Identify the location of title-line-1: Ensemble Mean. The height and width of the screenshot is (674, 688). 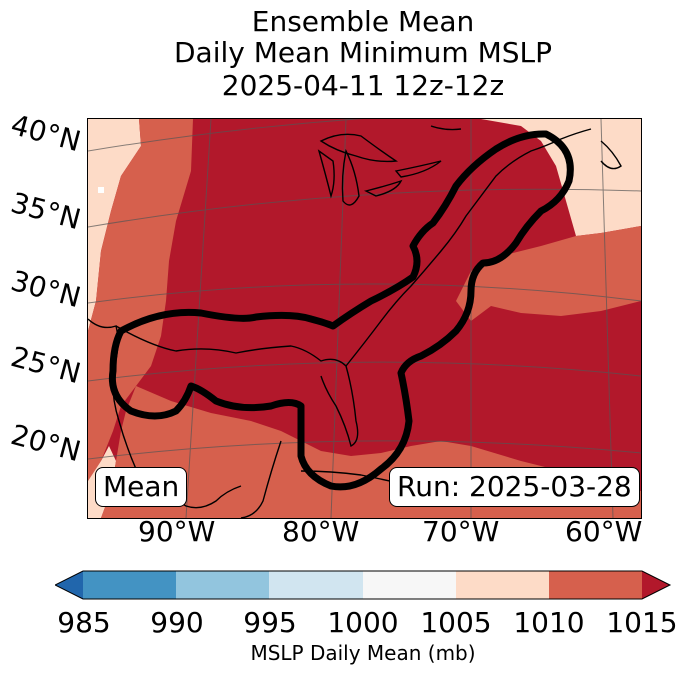
(363, 21).